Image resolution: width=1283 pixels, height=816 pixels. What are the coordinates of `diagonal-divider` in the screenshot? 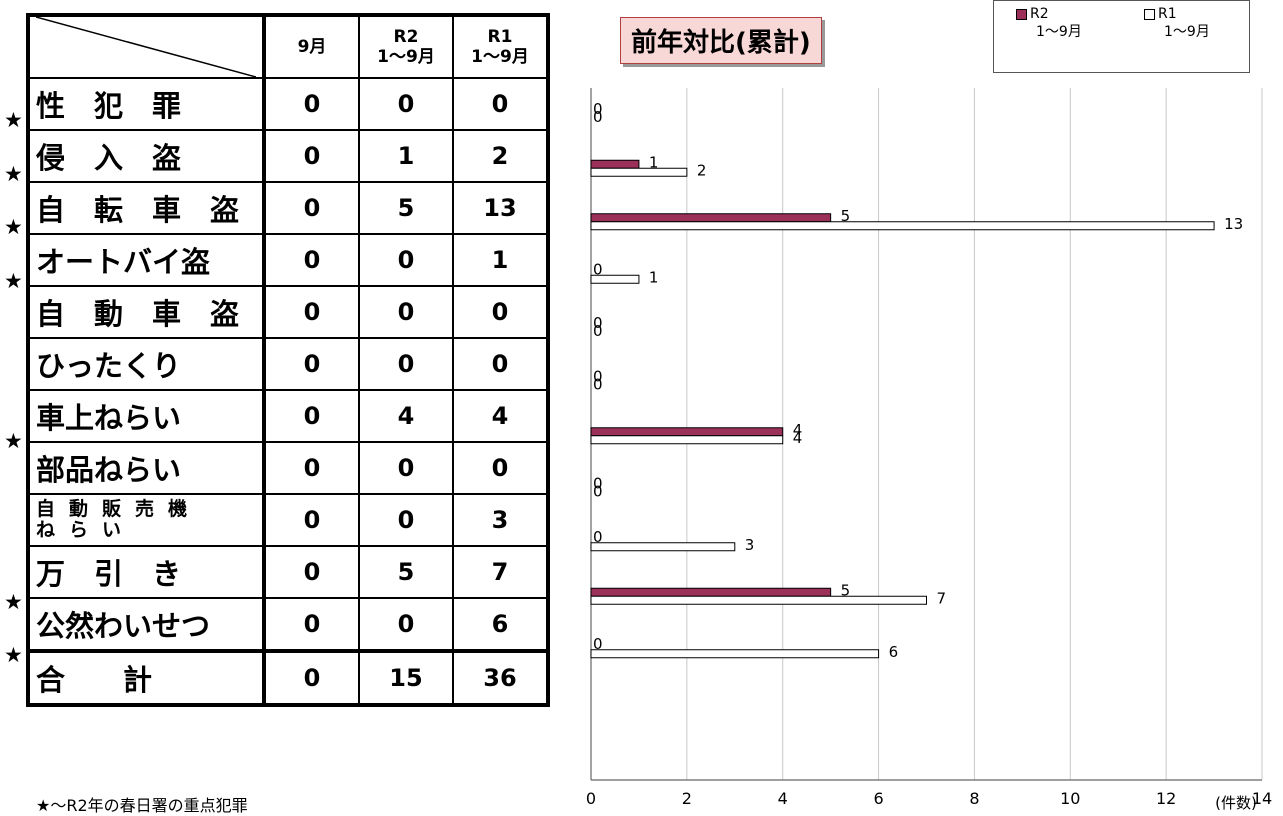 It's located at (146, 47).